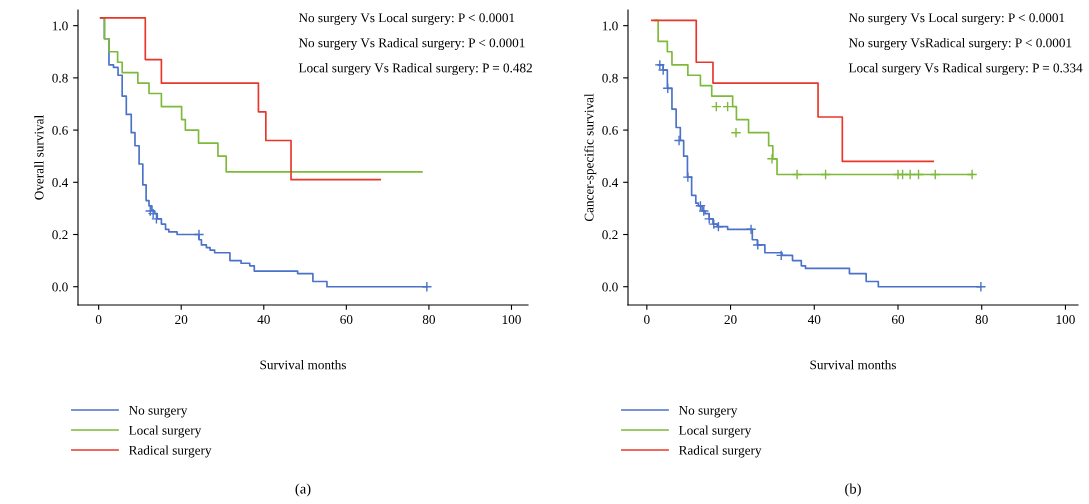 The width and height of the screenshot is (1089, 504). Describe the element at coordinates (411, 44) in the screenshot. I see `annotation: No surgery Vs Radical surgery: P < 0.0001` at that location.